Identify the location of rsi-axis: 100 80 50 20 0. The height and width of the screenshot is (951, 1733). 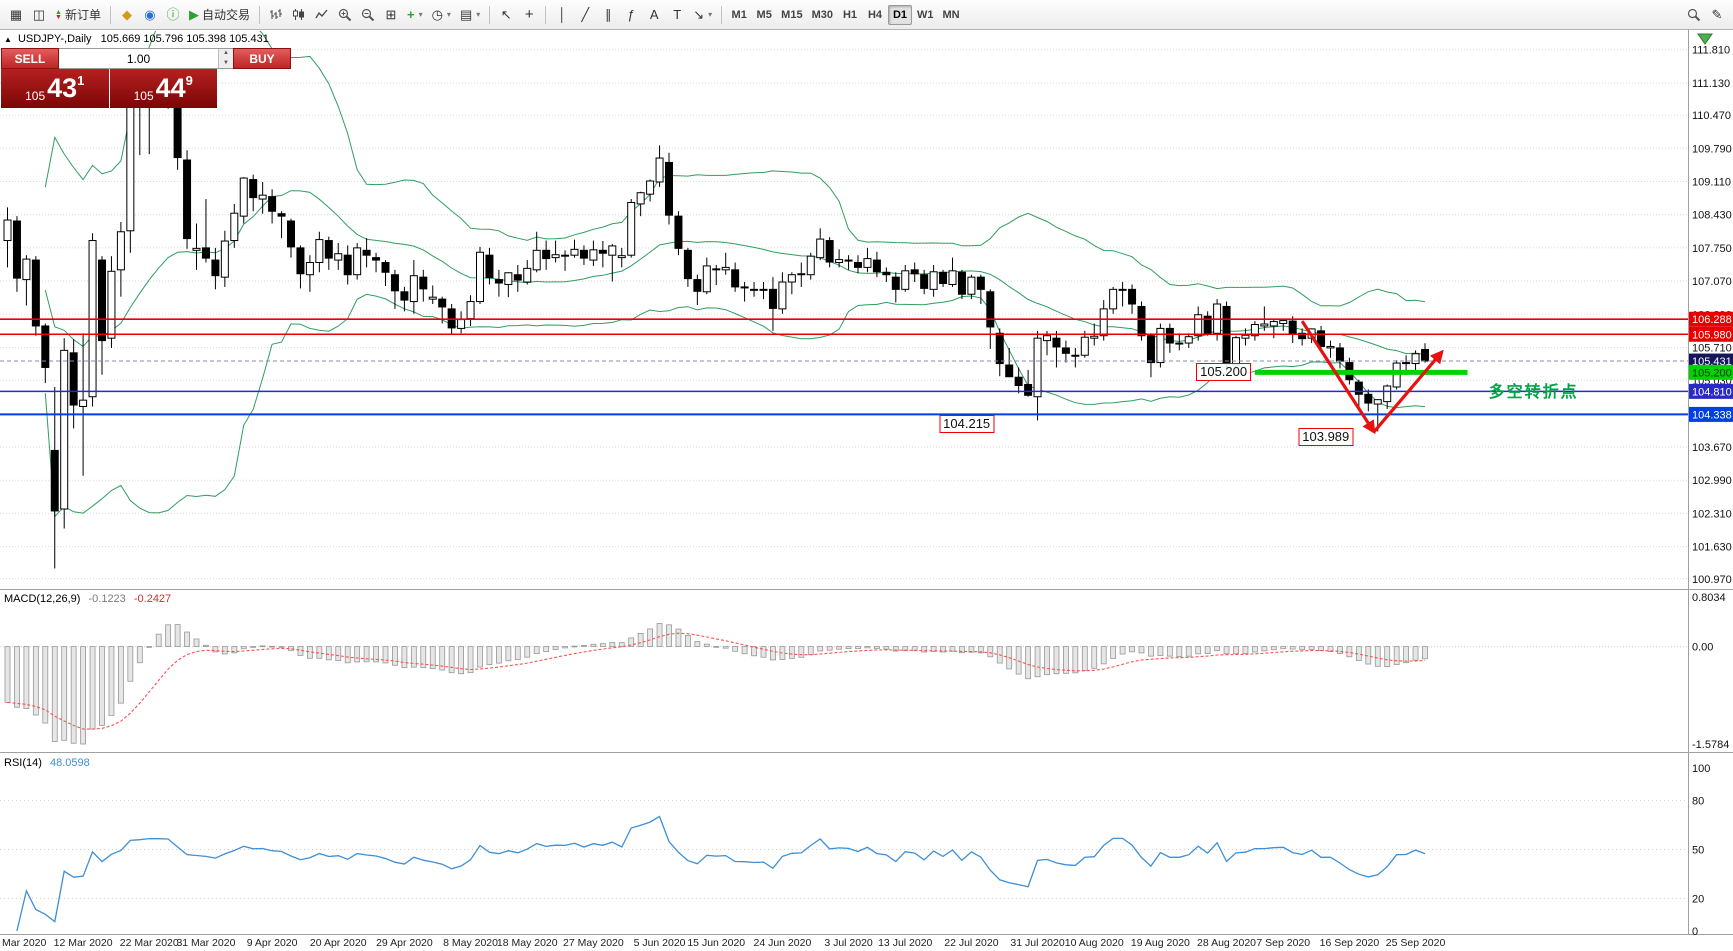
(1701, 850).